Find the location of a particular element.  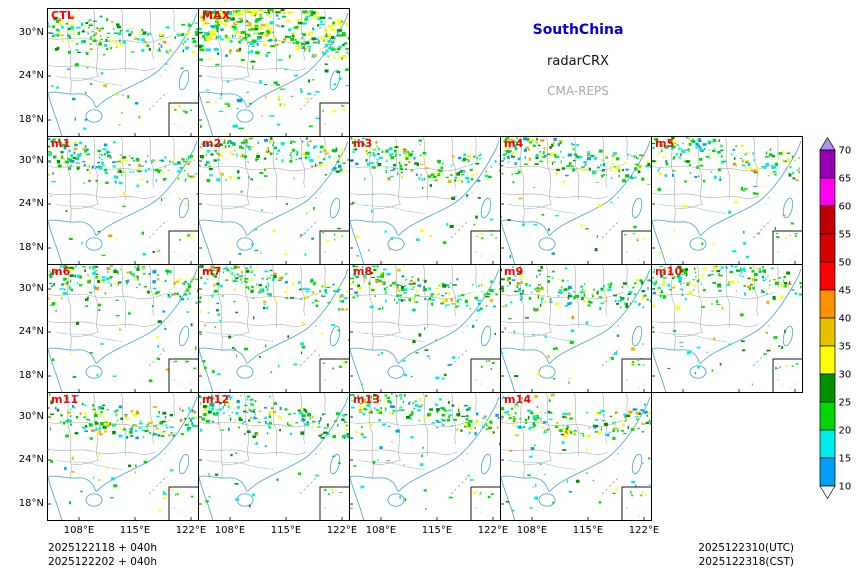

map-panel-m10: m10 is located at coordinates (727, 328).